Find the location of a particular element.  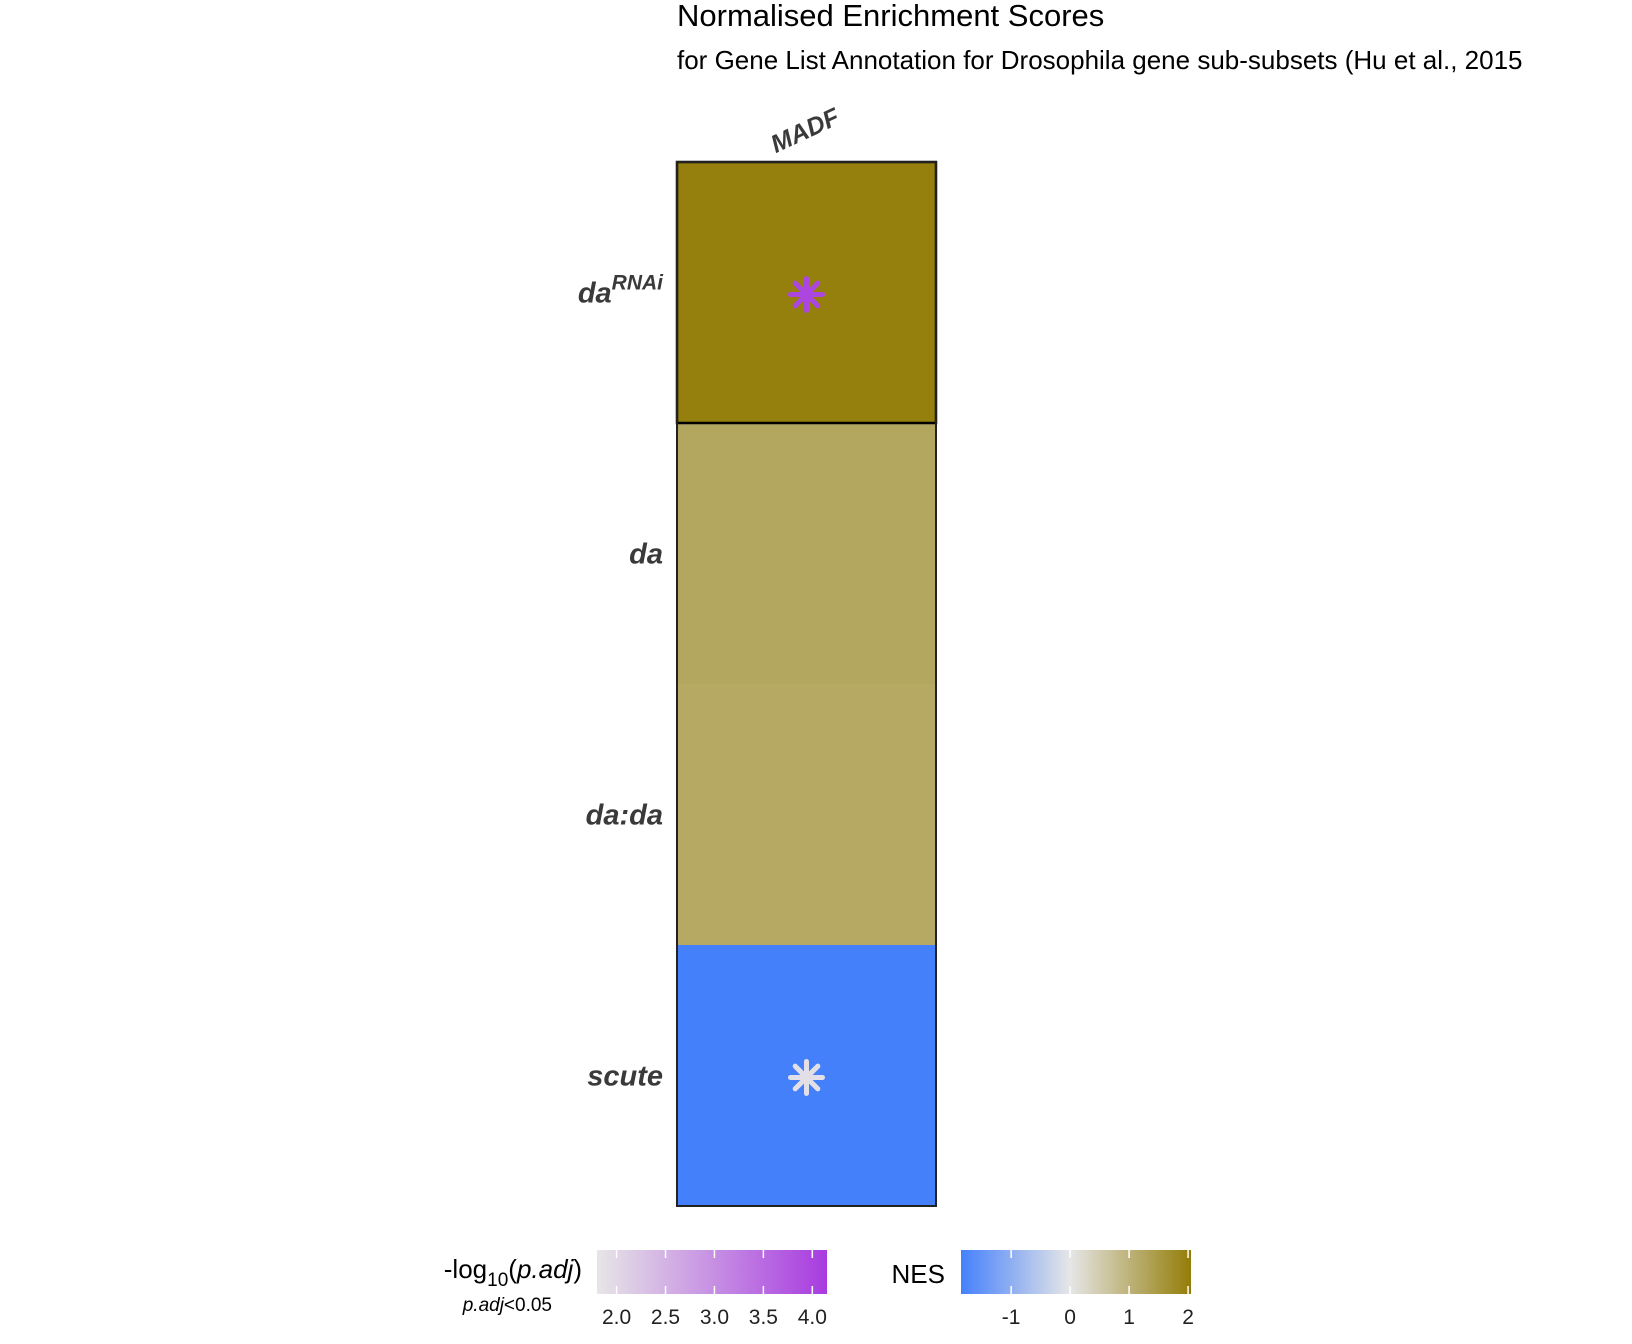

tick-label: 2.5 is located at coordinates (665, 1317).